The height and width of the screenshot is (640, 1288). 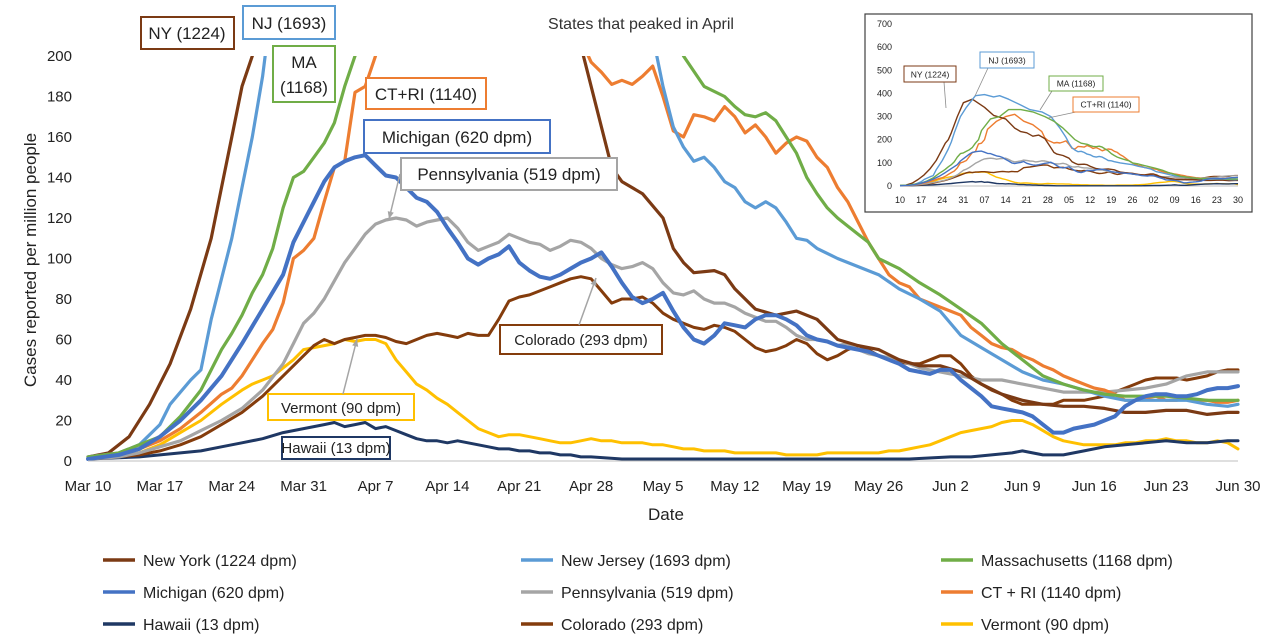 What do you see at coordinates (878, 486) in the screenshot?
I see `x-tick-label: May 26` at bounding box center [878, 486].